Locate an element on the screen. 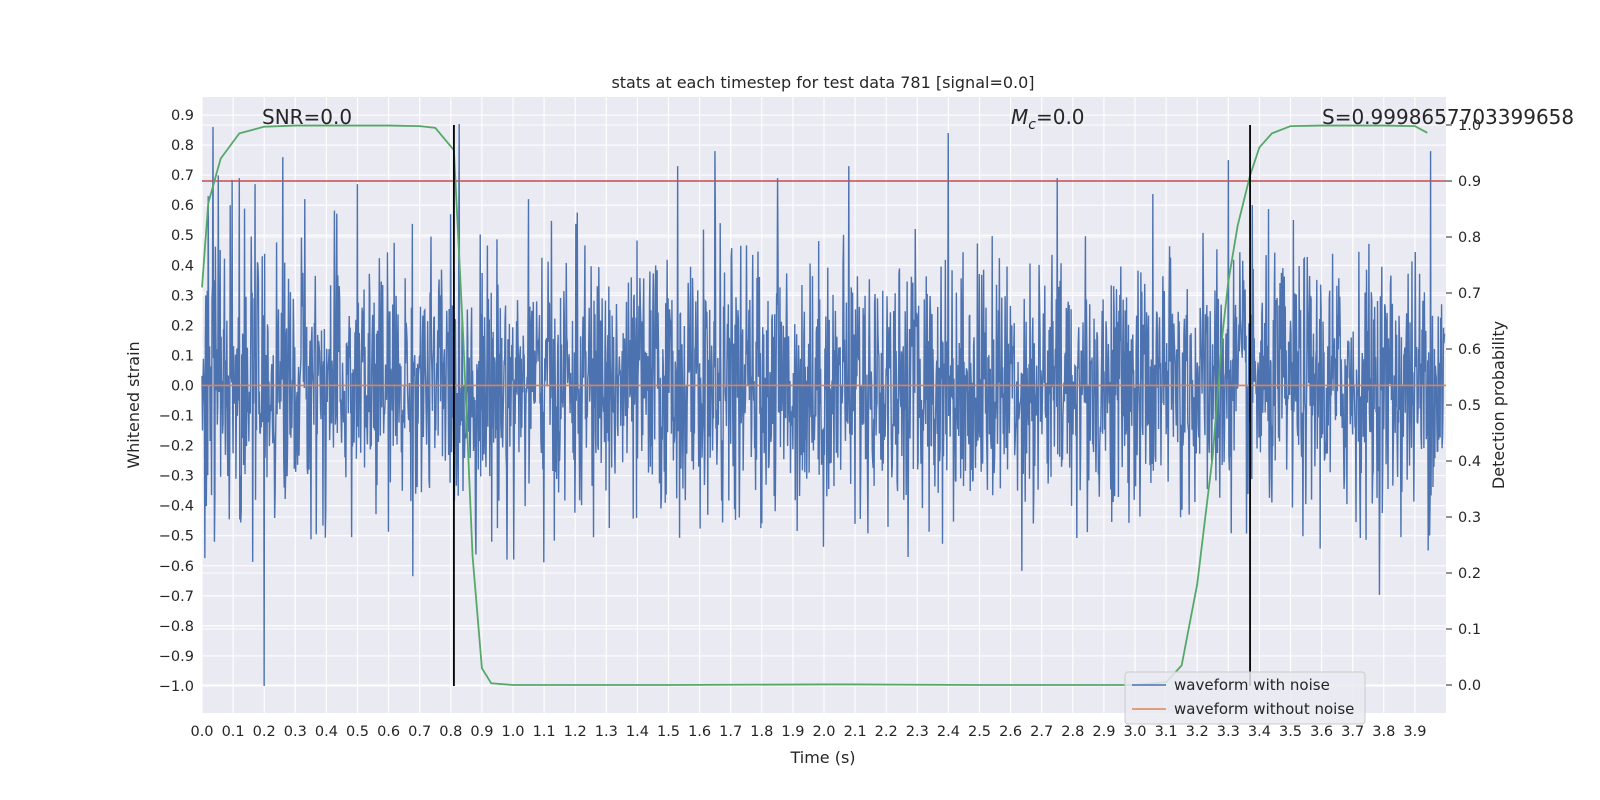  x-tick-label: 2.2 is located at coordinates (886, 732).